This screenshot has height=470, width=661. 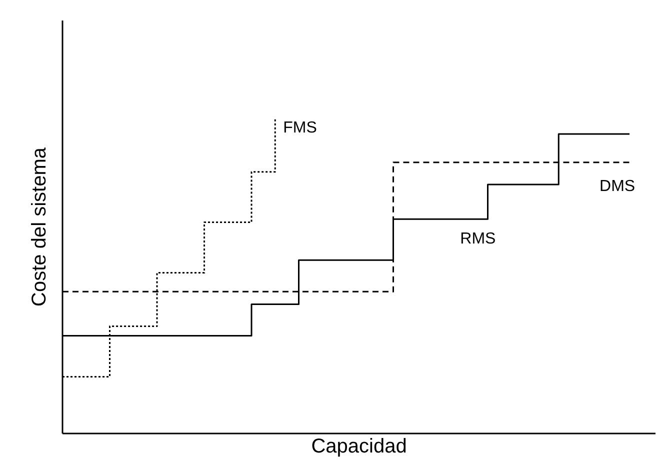 What do you see at coordinates (478, 239) in the screenshot?
I see `series-label: RMS` at bounding box center [478, 239].